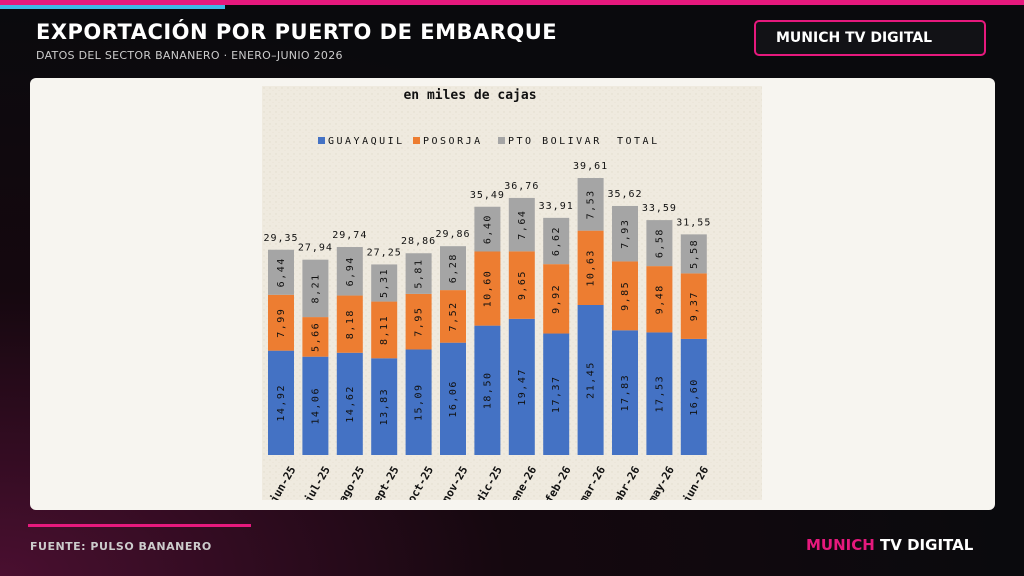 This screenshot has height=576, width=1024. What do you see at coordinates (927, 545) in the screenshot?
I see `brand-rest: TV DIGITAL` at bounding box center [927, 545].